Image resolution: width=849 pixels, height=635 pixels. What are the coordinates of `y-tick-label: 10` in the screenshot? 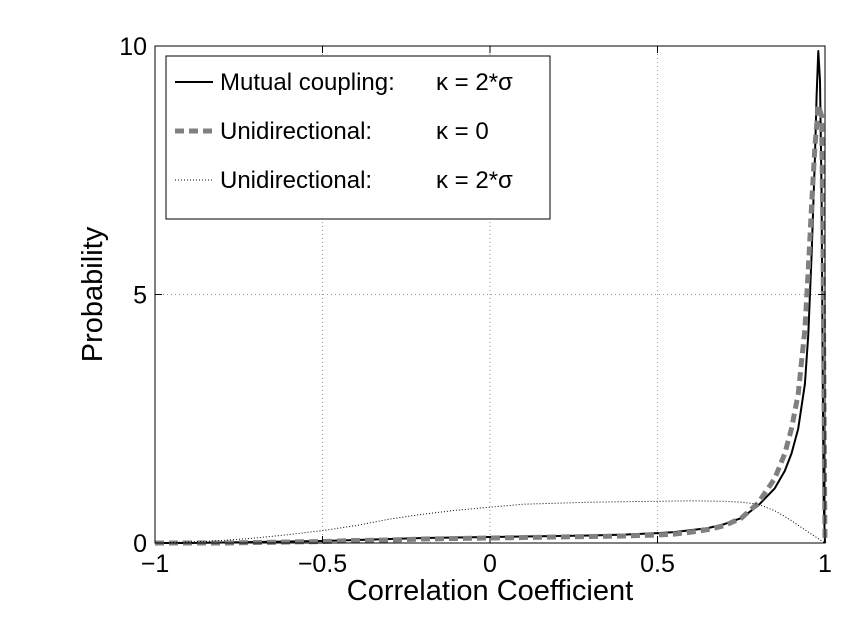 It's located at (133, 47).